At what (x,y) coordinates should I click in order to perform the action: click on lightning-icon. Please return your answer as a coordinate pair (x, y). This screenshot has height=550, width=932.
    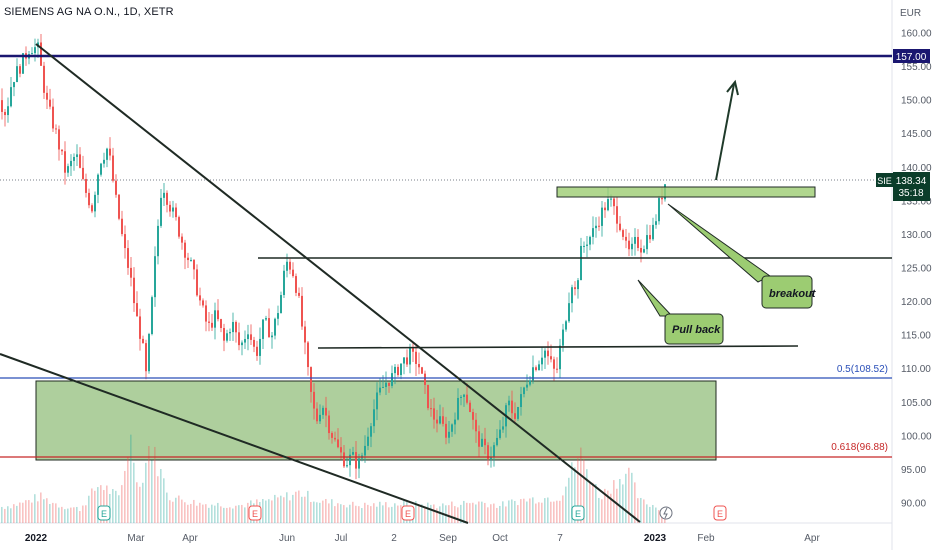
    Looking at the image, I should click on (665, 513).